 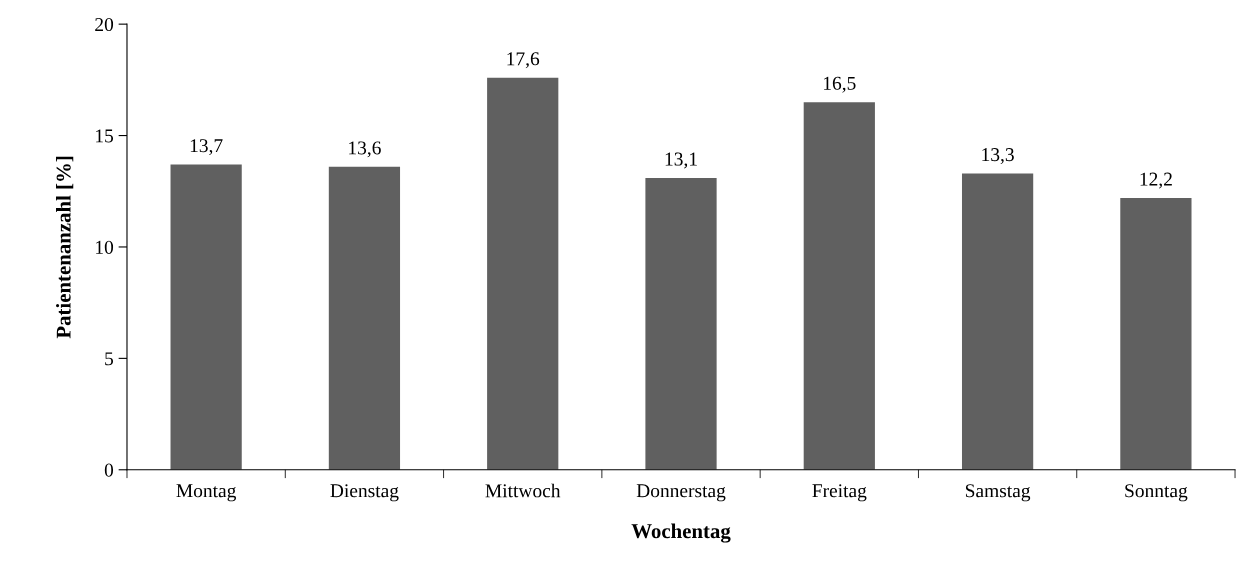 What do you see at coordinates (523, 490) in the screenshot?
I see `x-tick-label: Mittwoch` at bounding box center [523, 490].